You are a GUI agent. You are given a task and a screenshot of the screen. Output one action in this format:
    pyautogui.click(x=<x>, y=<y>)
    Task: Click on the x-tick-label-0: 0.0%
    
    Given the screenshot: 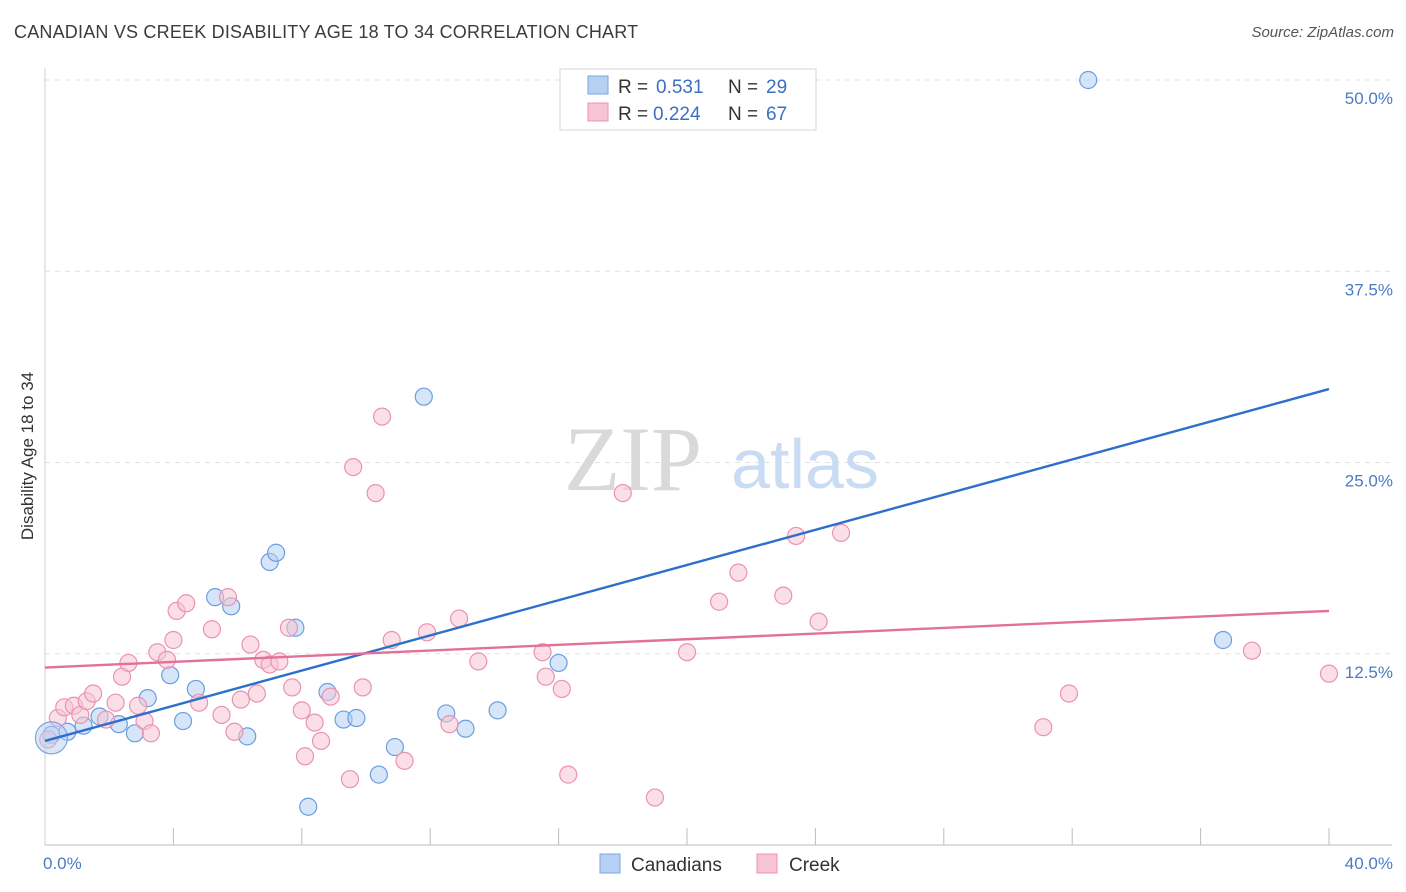 What is the action you would take?
    pyautogui.click(x=62, y=863)
    